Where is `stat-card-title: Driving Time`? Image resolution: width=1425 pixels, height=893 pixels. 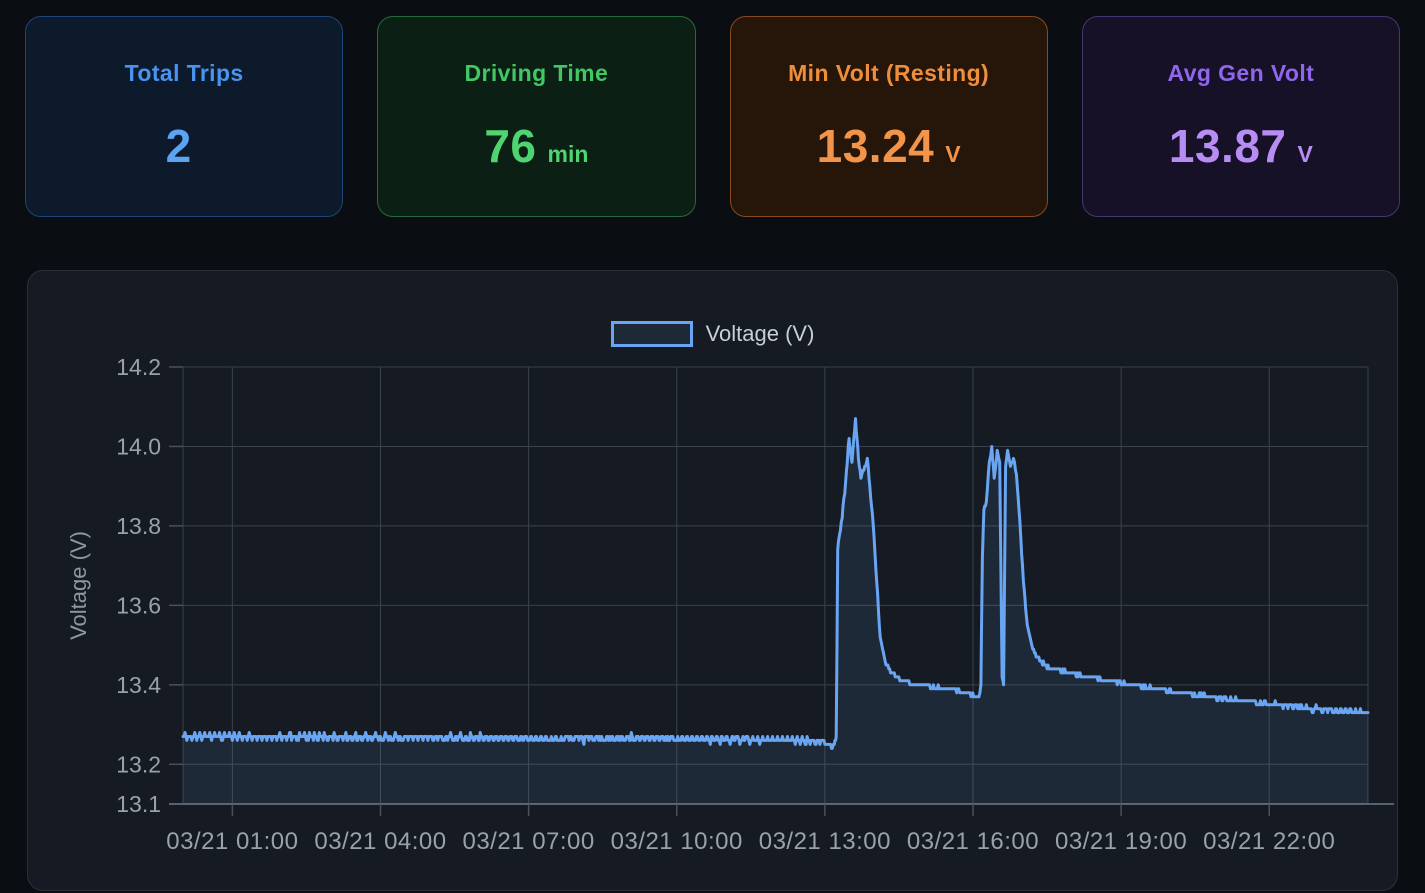
stat-card-title: Driving Time is located at coordinates (536, 73).